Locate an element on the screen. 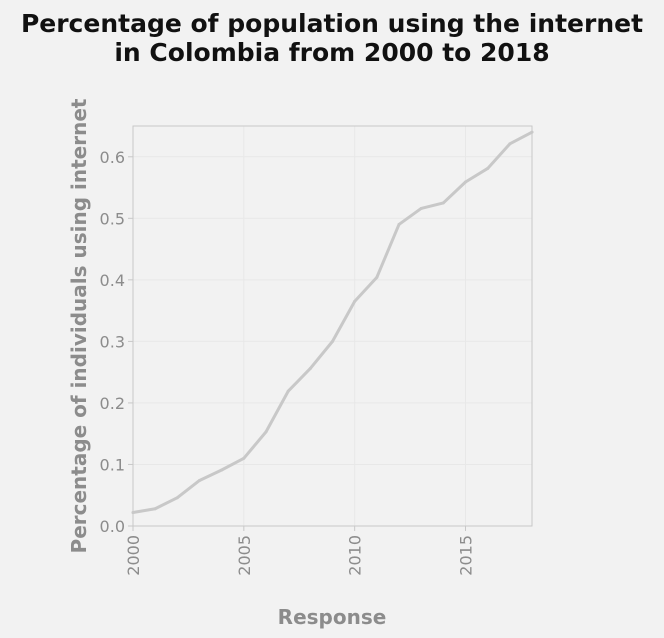  y-tick-label-6: 0.6 is located at coordinates (112, 157).